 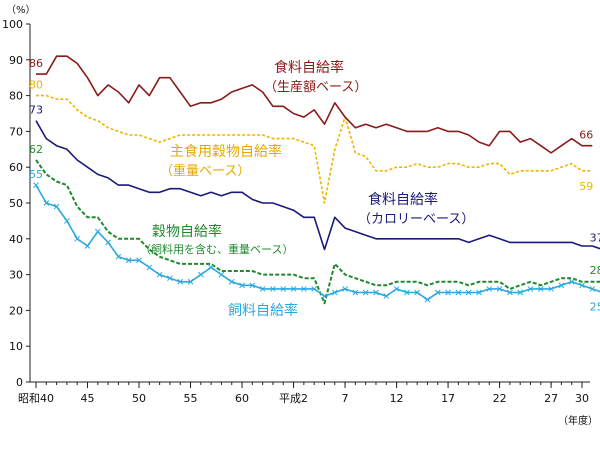 What do you see at coordinates (16, 239) in the screenshot?
I see `y-tick-label: 40` at bounding box center [16, 239].